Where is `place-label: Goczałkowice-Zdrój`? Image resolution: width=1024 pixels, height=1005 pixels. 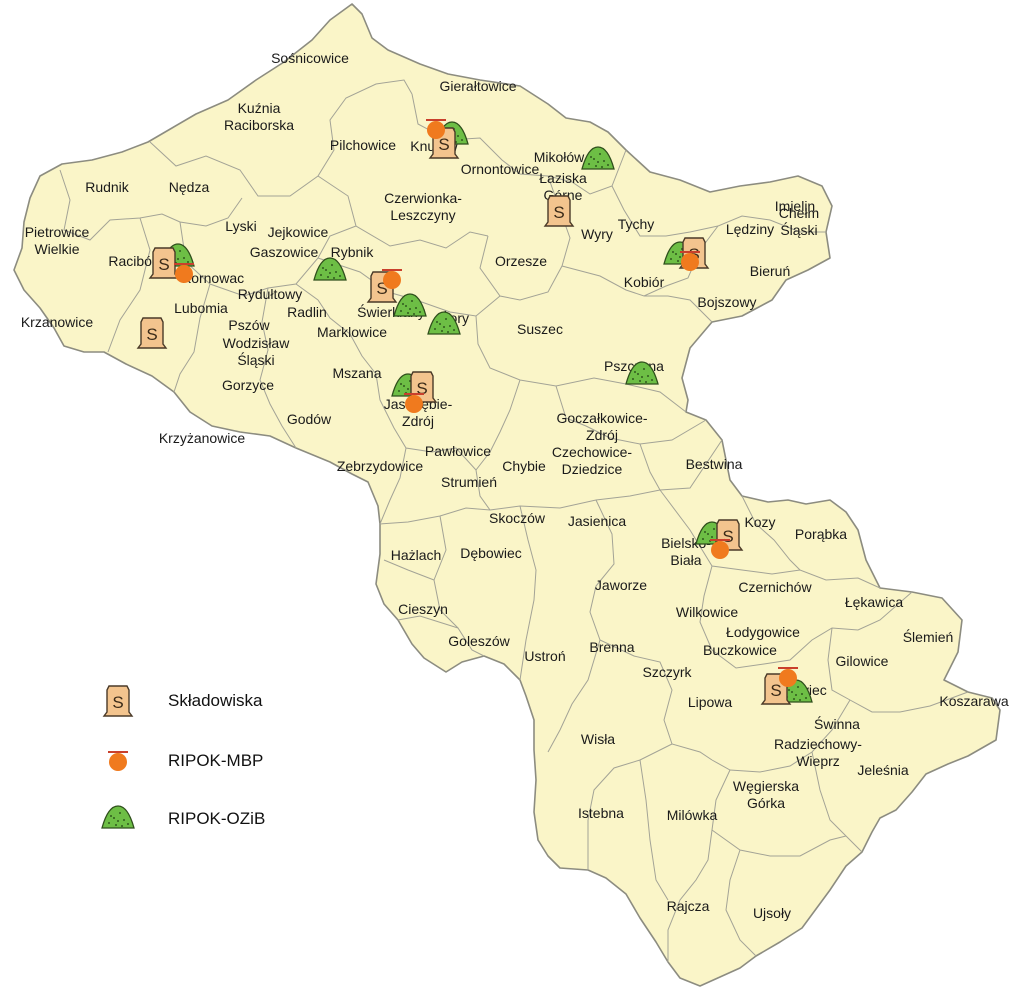
place-label: Goczałkowice-Zdrój is located at coordinates (601, 426).